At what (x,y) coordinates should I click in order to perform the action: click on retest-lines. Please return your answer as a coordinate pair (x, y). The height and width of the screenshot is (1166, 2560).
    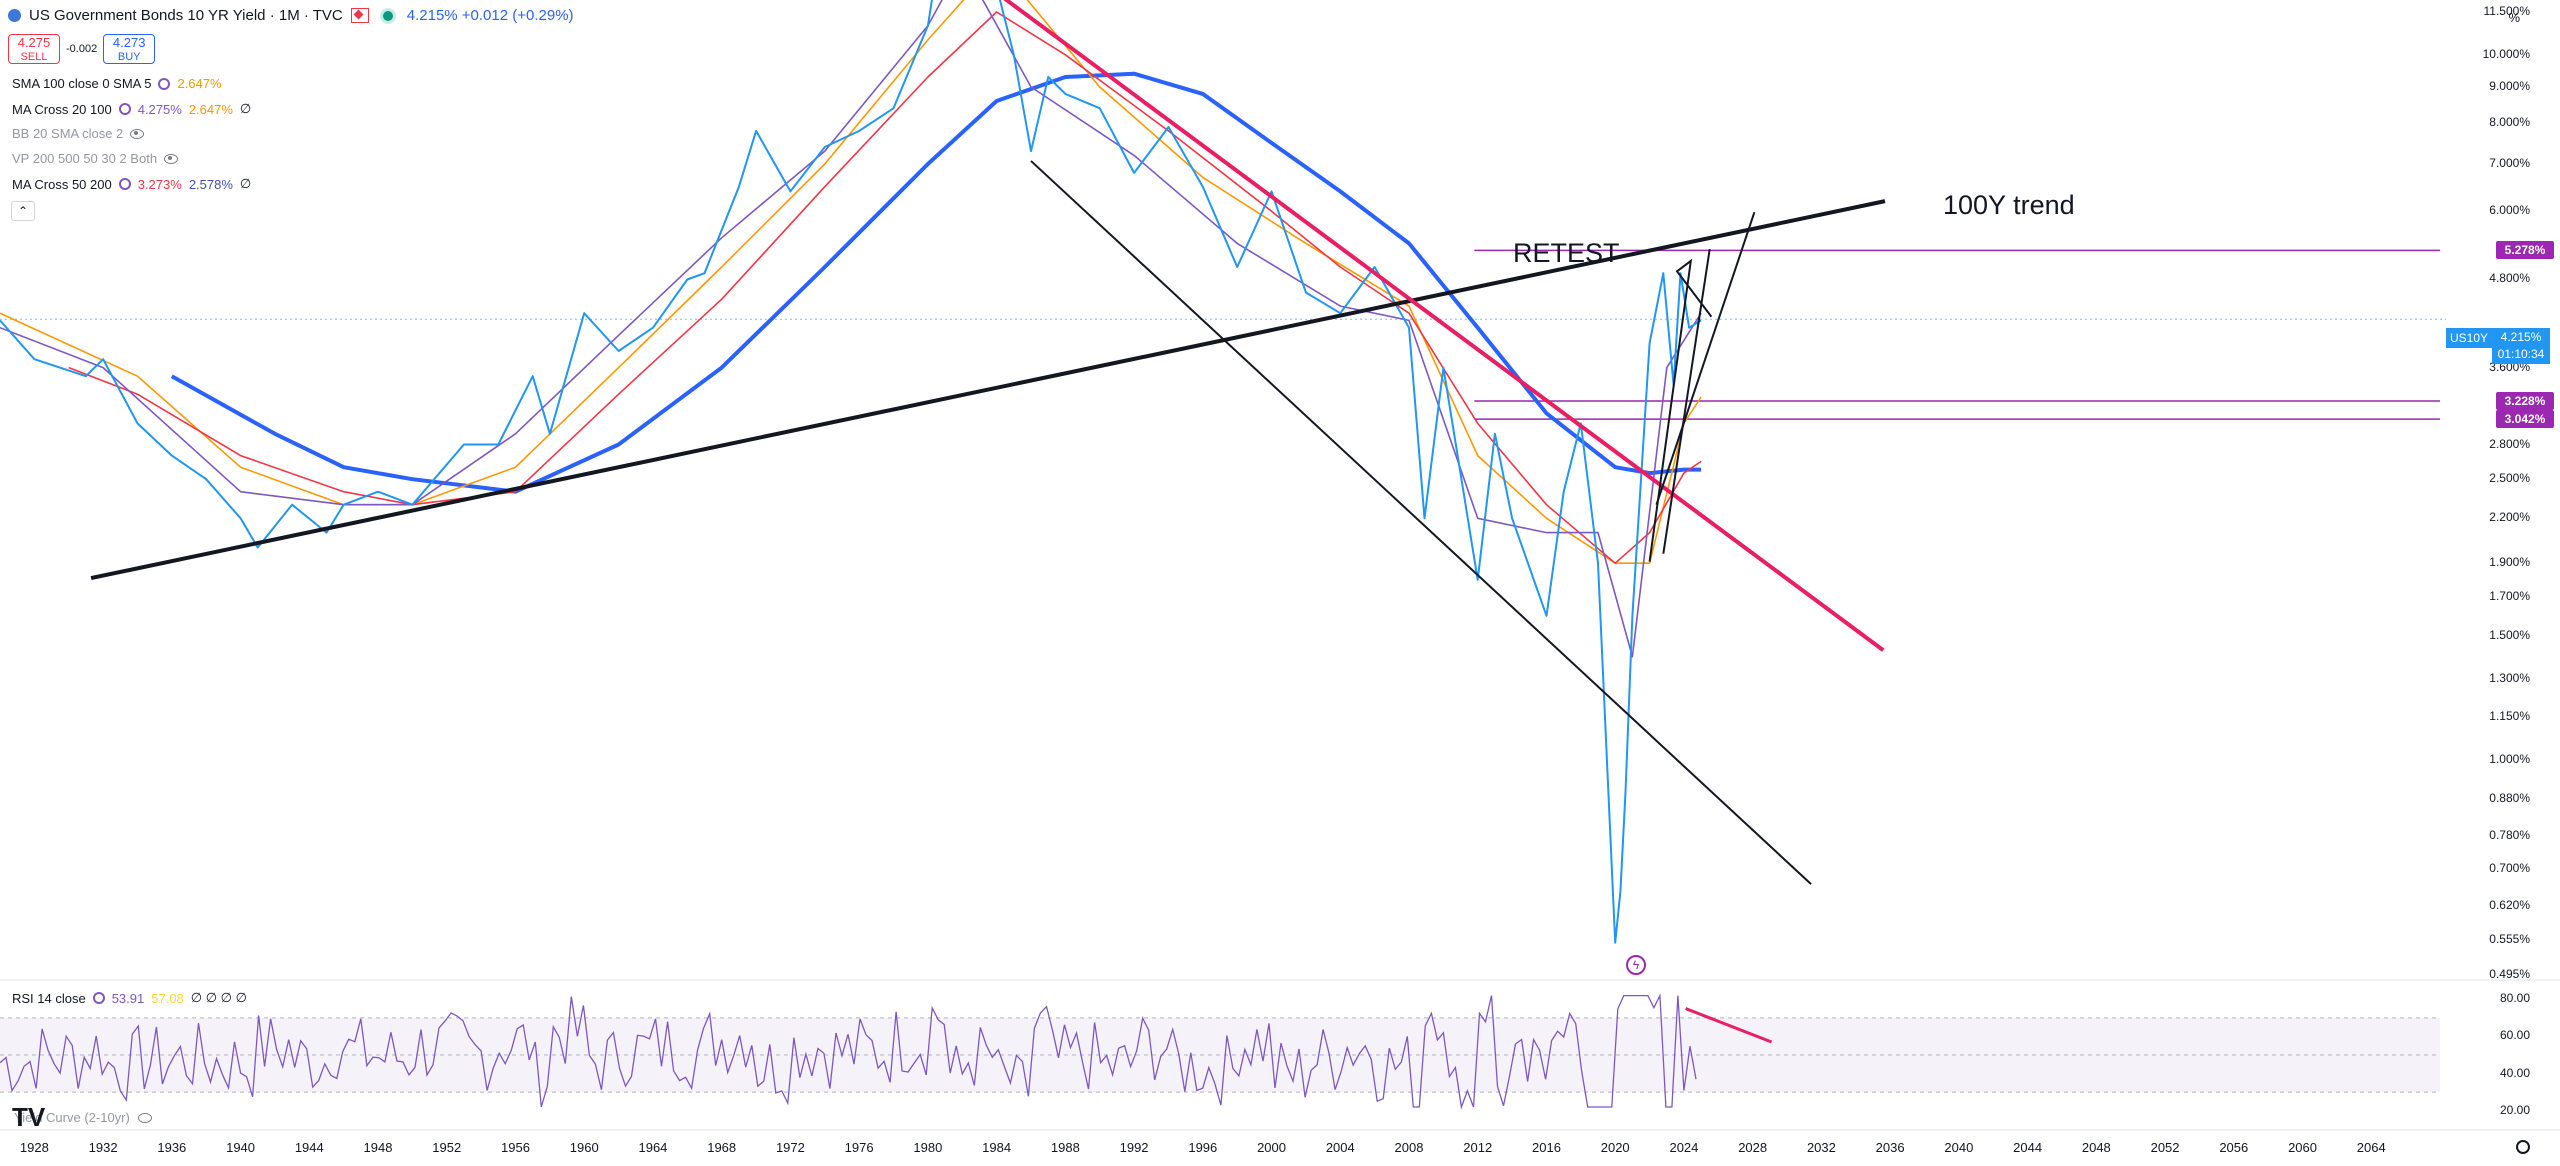
    Looking at the image, I should click on (1680, 410).